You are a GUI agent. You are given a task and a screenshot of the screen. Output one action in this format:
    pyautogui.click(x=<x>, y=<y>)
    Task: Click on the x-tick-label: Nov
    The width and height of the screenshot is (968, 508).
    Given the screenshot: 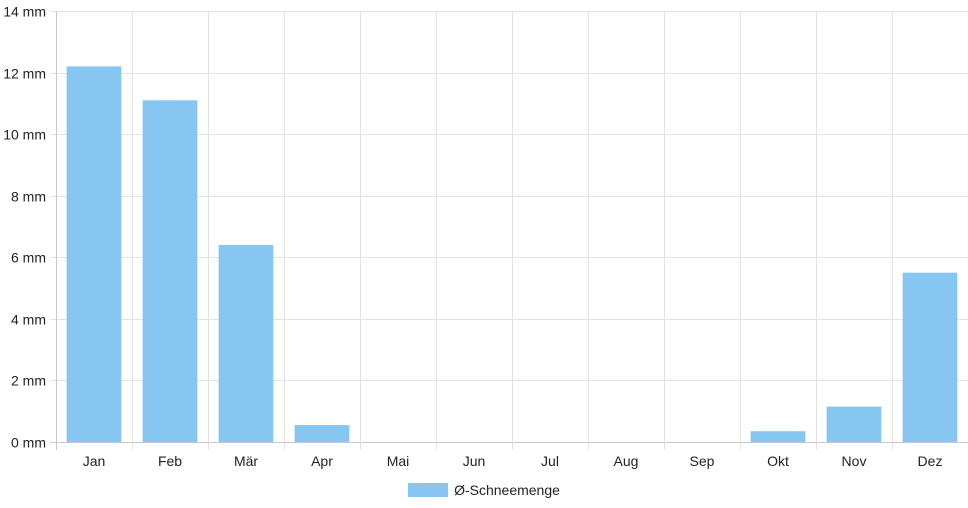 What is the action you would take?
    pyautogui.click(x=854, y=461)
    